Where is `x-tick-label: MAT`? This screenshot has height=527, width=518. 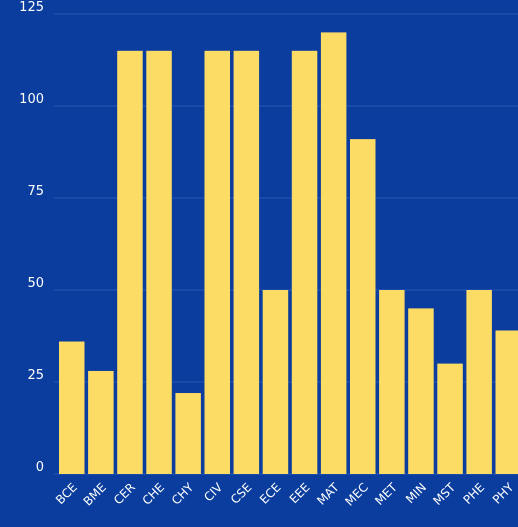
x-tick-label: MAT is located at coordinates (328, 494).